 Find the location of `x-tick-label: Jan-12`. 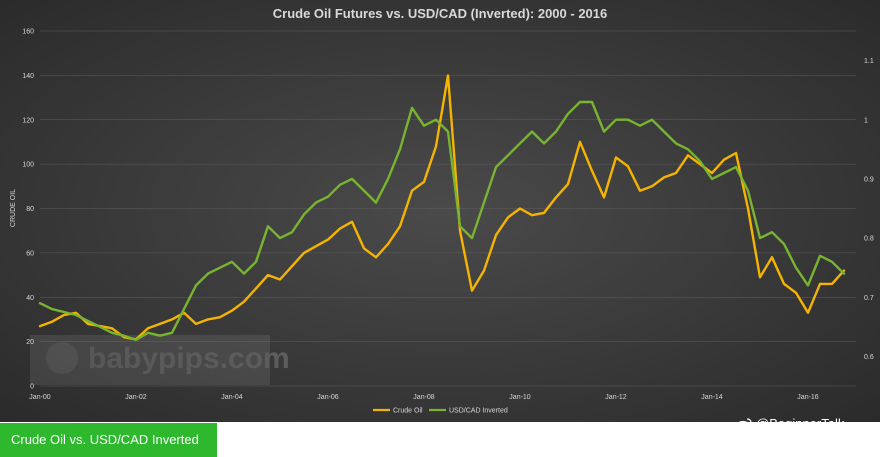

x-tick-label: Jan-12 is located at coordinates (616, 397).